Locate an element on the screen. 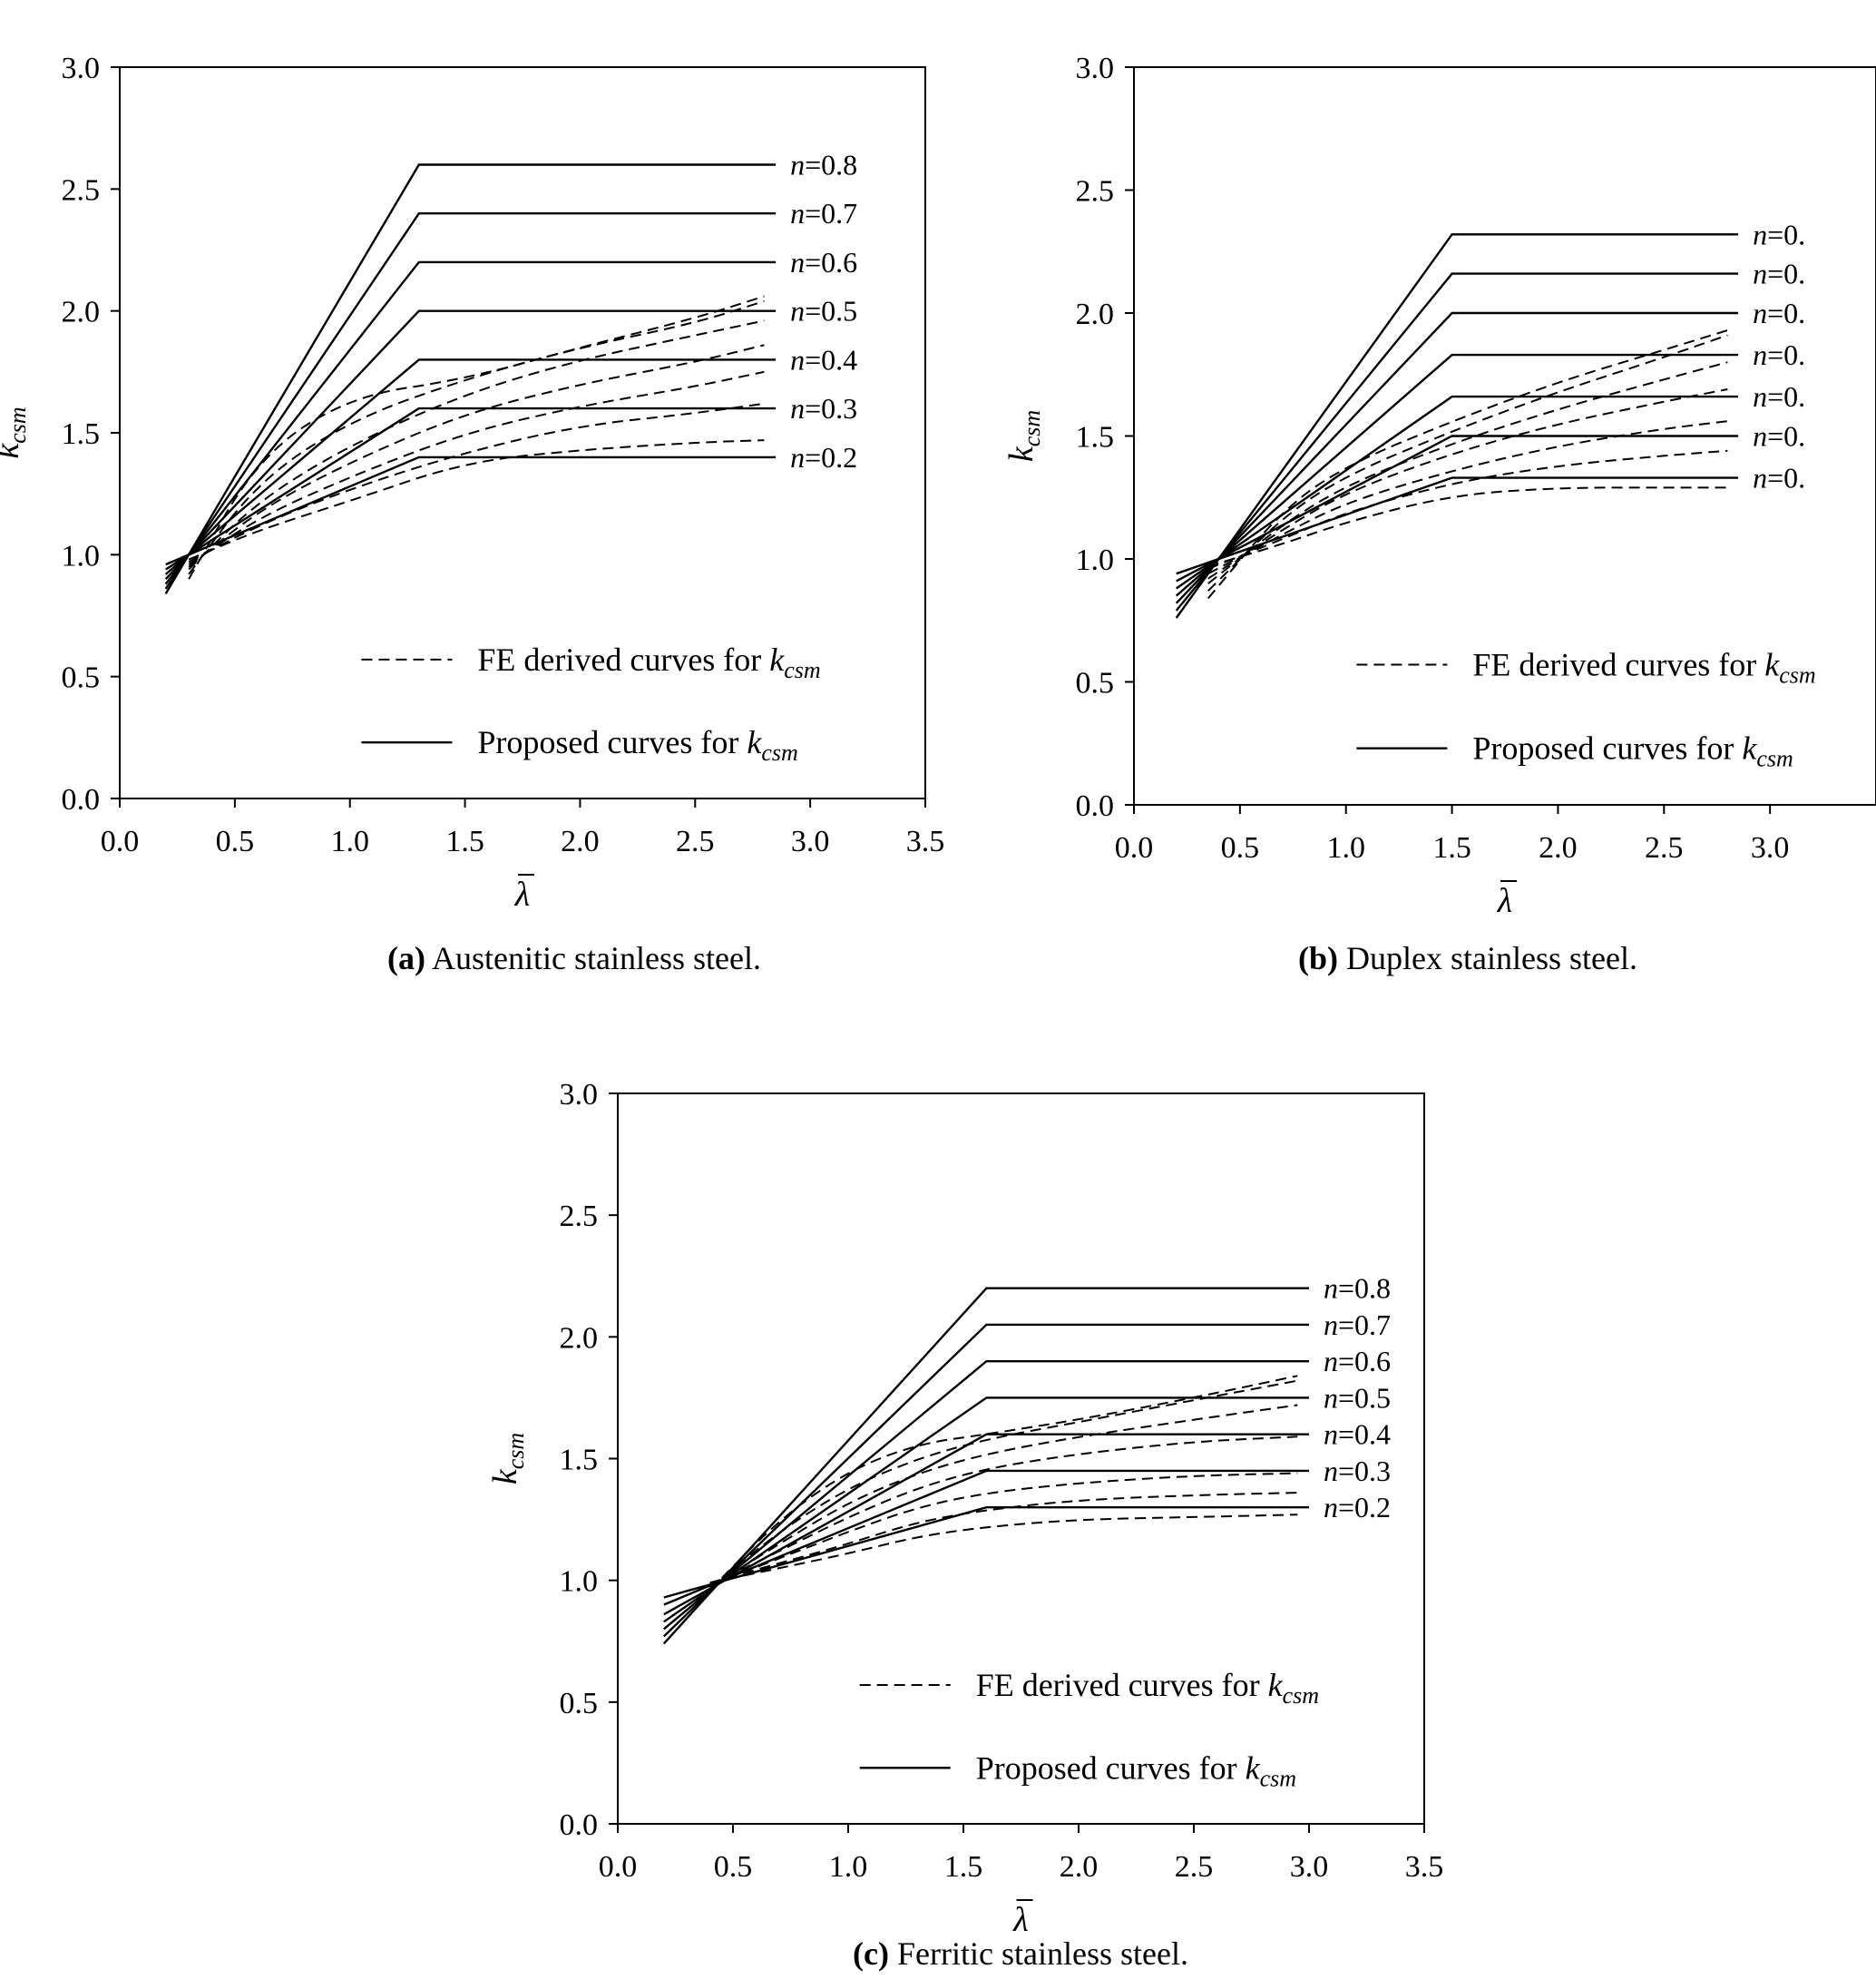 The height and width of the screenshot is (1979, 1876). x-tick-label: 3.5 is located at coordinates (1424, 1867).